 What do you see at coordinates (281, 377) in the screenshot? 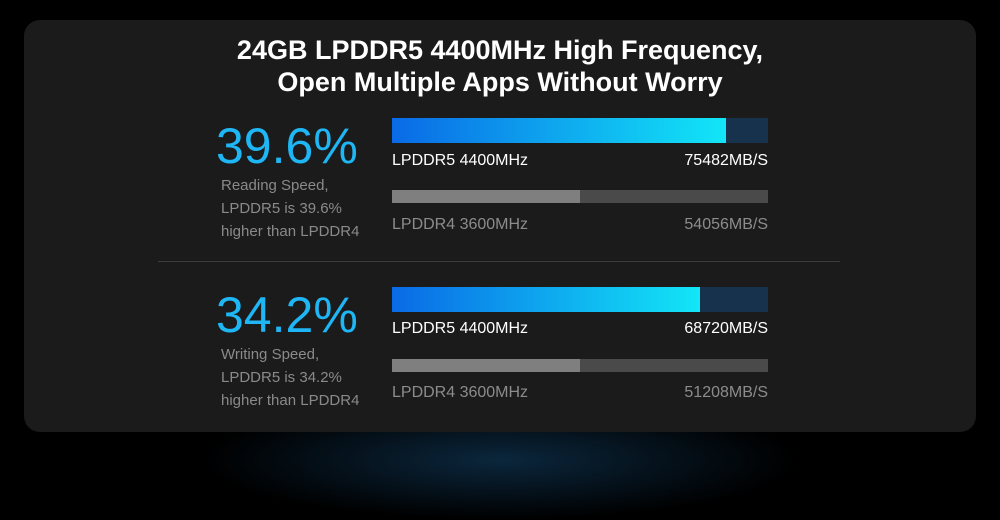
I see `desc-line: LPDDR5 is 34.2%` at bounding box center [281, 377].